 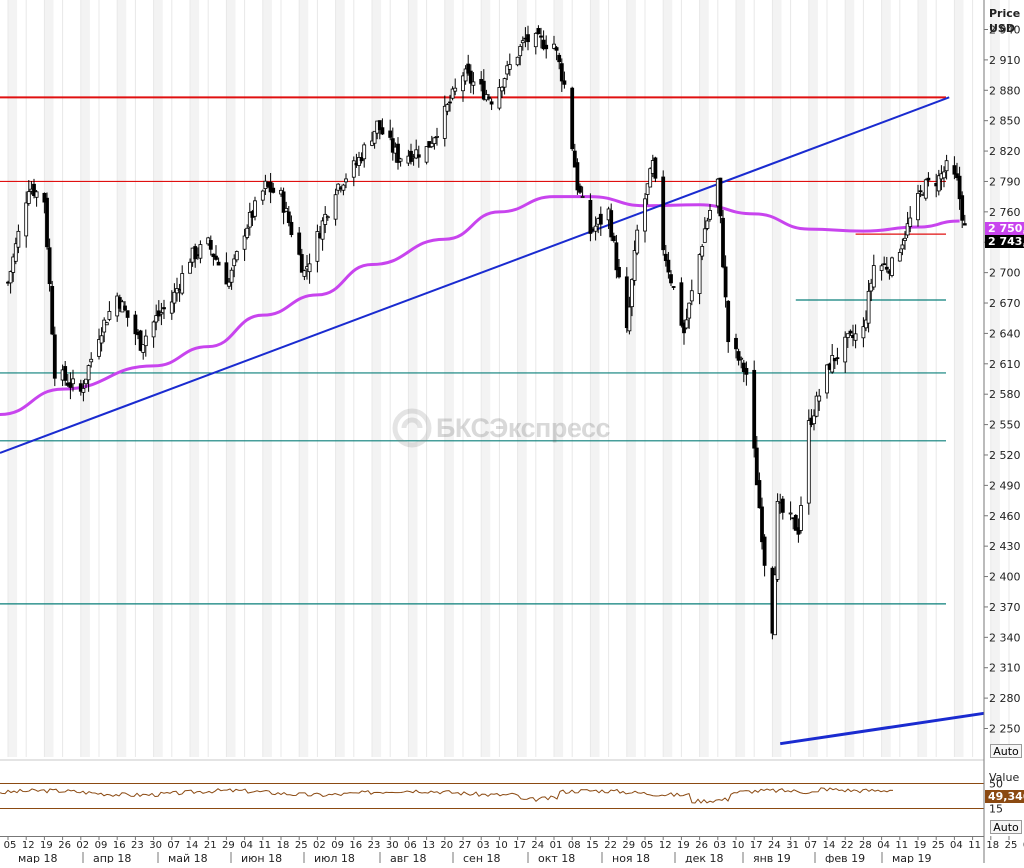 What do you see at coordinates (465, 845) in the screenshot?
I see `time-tick-label: 27` at bounding box center [465, 845].